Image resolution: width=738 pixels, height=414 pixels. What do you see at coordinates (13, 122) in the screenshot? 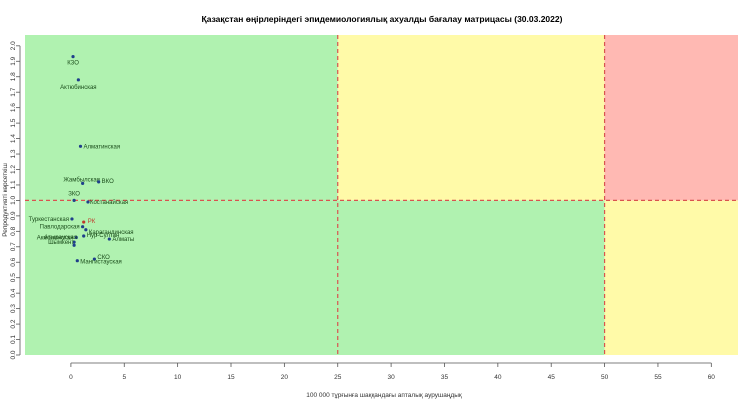
I see `y-tick-label: 1.5` at bounding box center [13, 122].